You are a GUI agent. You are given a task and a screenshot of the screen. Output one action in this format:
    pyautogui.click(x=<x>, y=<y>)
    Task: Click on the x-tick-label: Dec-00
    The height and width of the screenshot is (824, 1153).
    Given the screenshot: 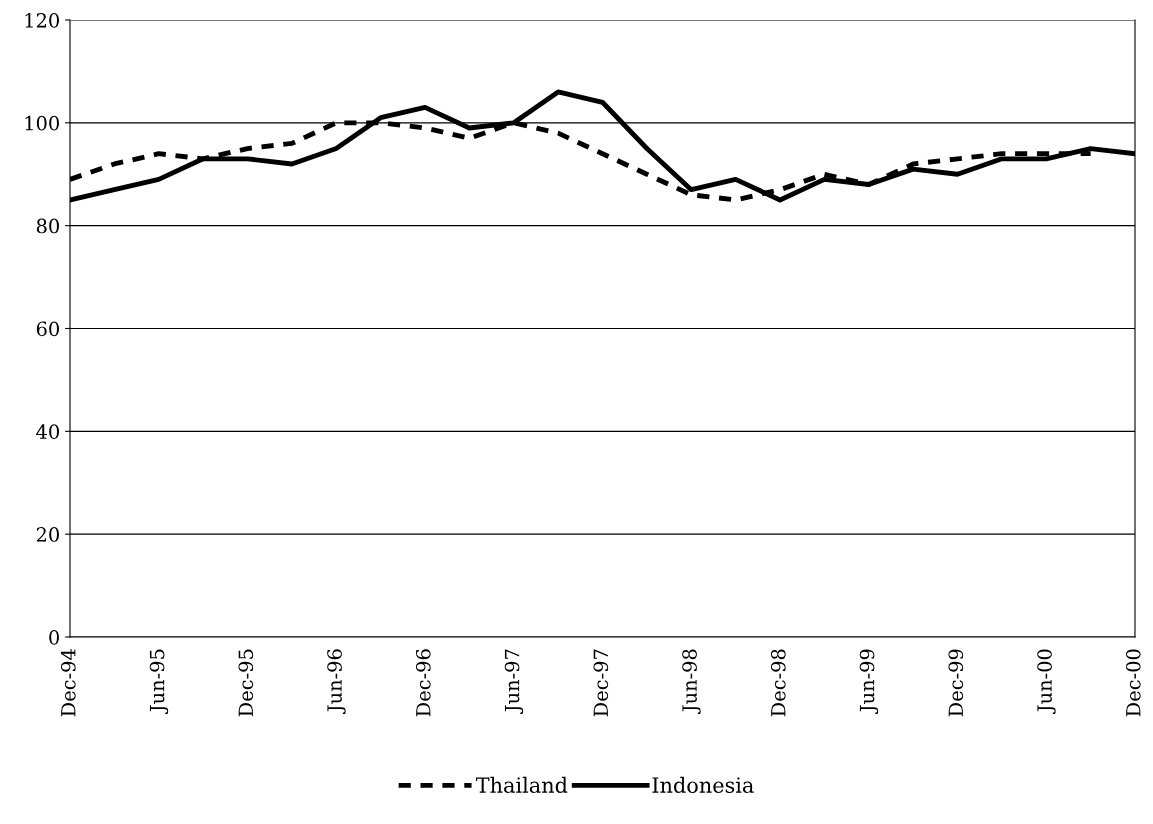 What is the action you would take?
    pyautogui.click(x=1133, y=683)
    